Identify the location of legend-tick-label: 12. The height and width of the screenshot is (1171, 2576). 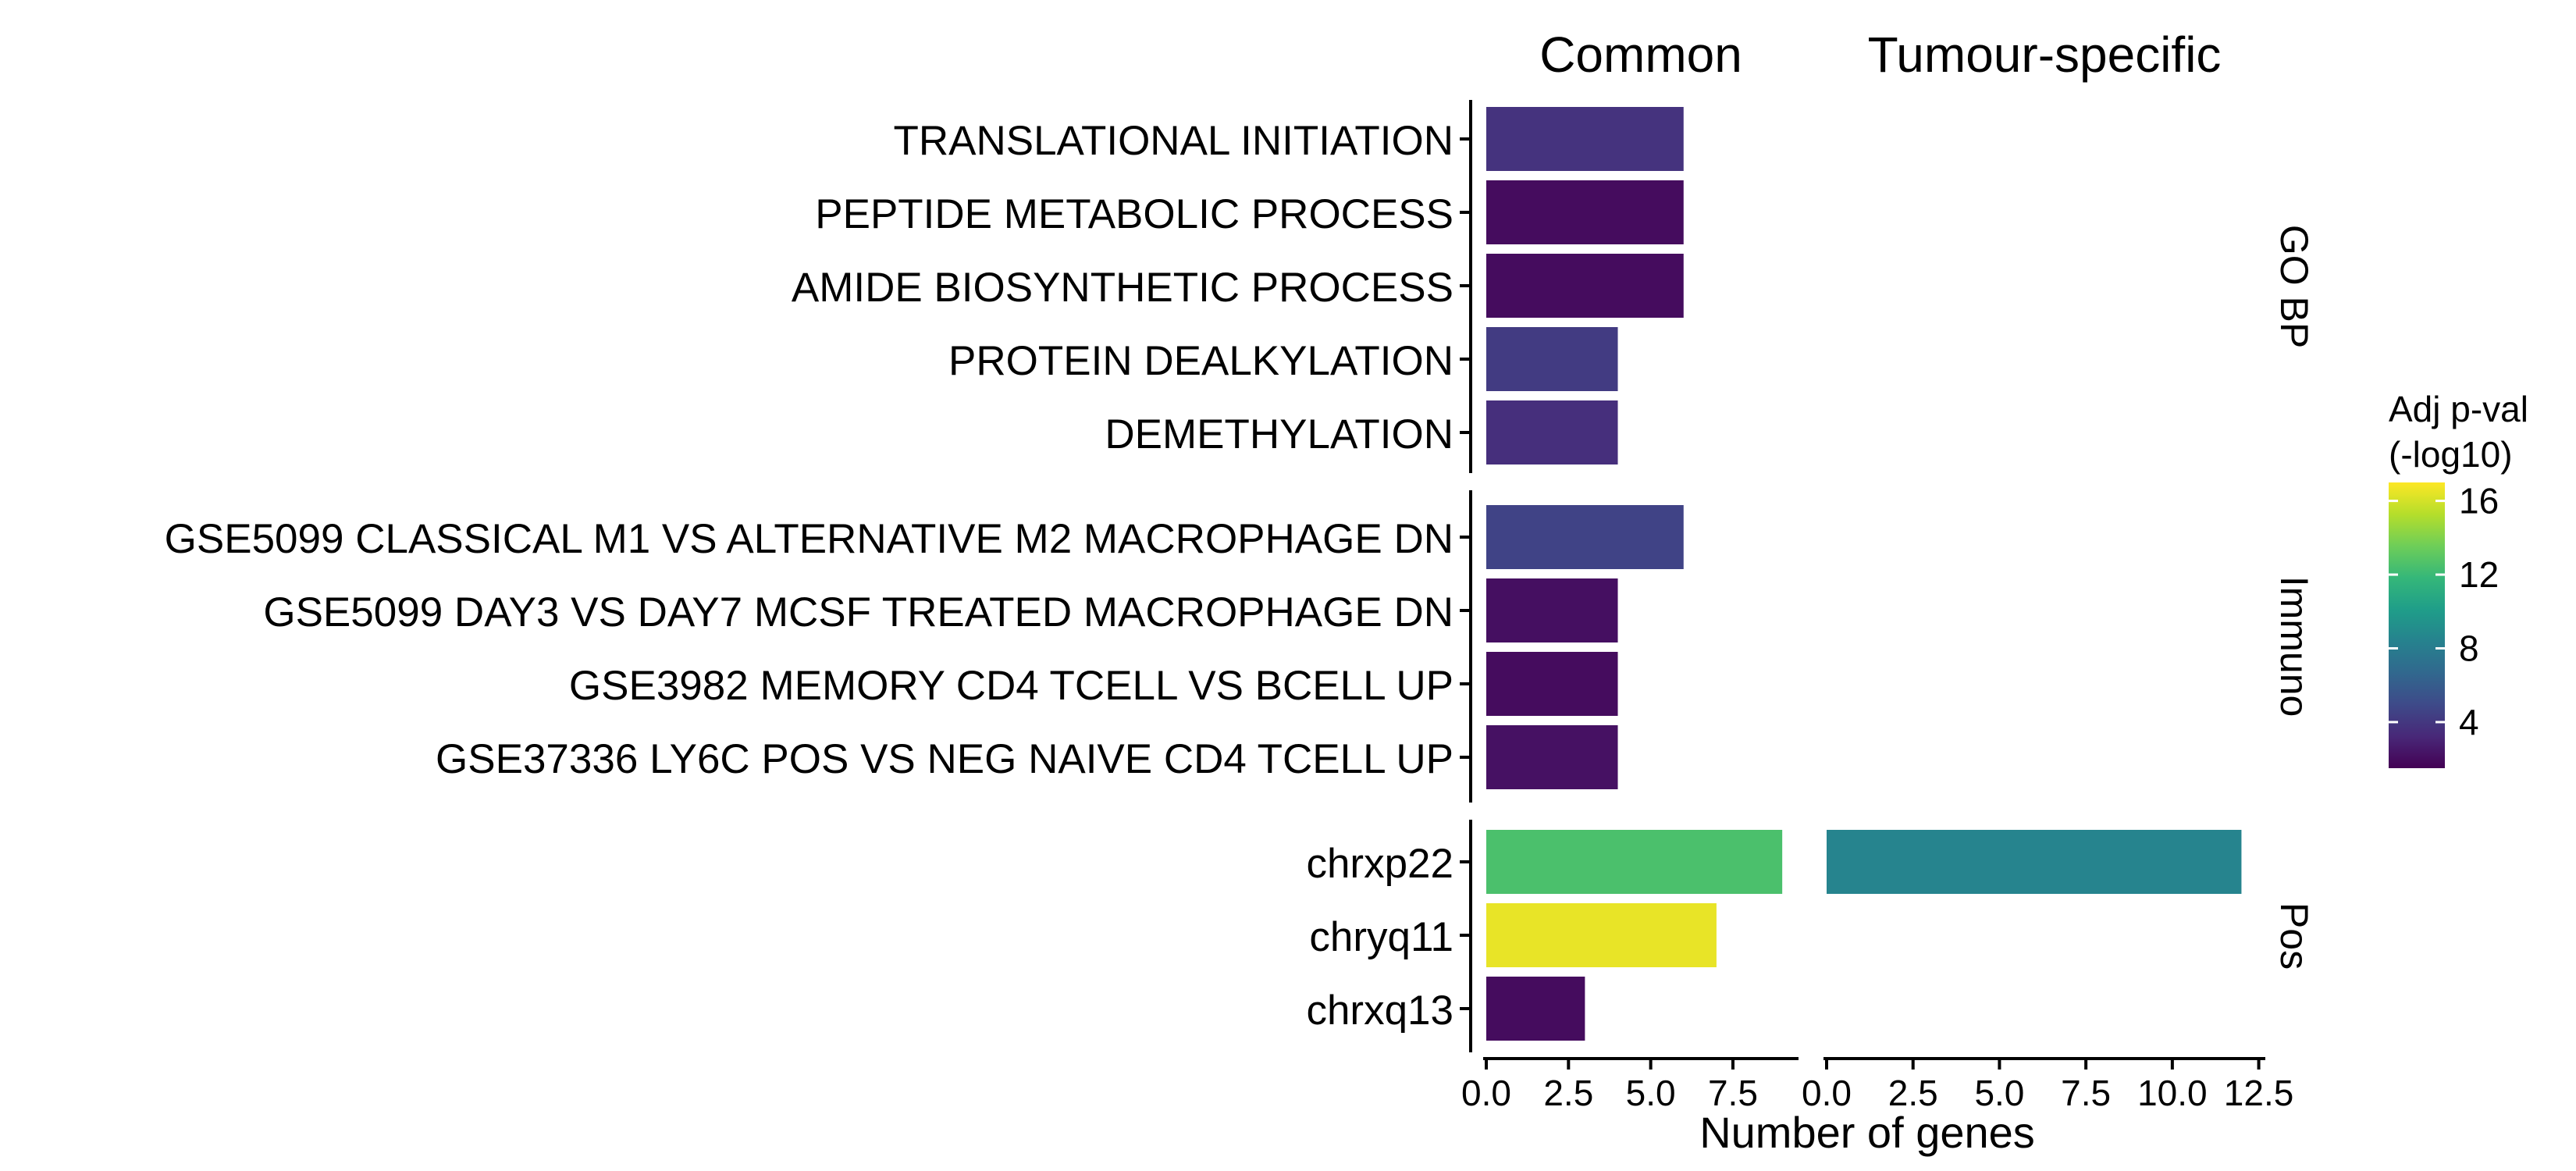
(2479, 574).